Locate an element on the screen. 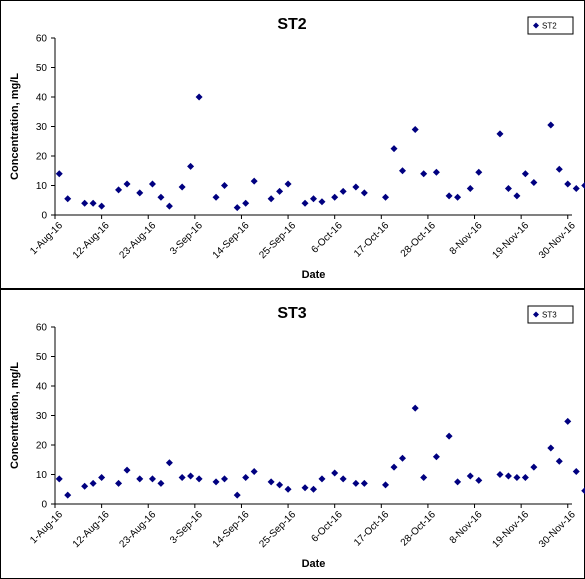  chart-title: ST2 is located at coordinates (291, 24).